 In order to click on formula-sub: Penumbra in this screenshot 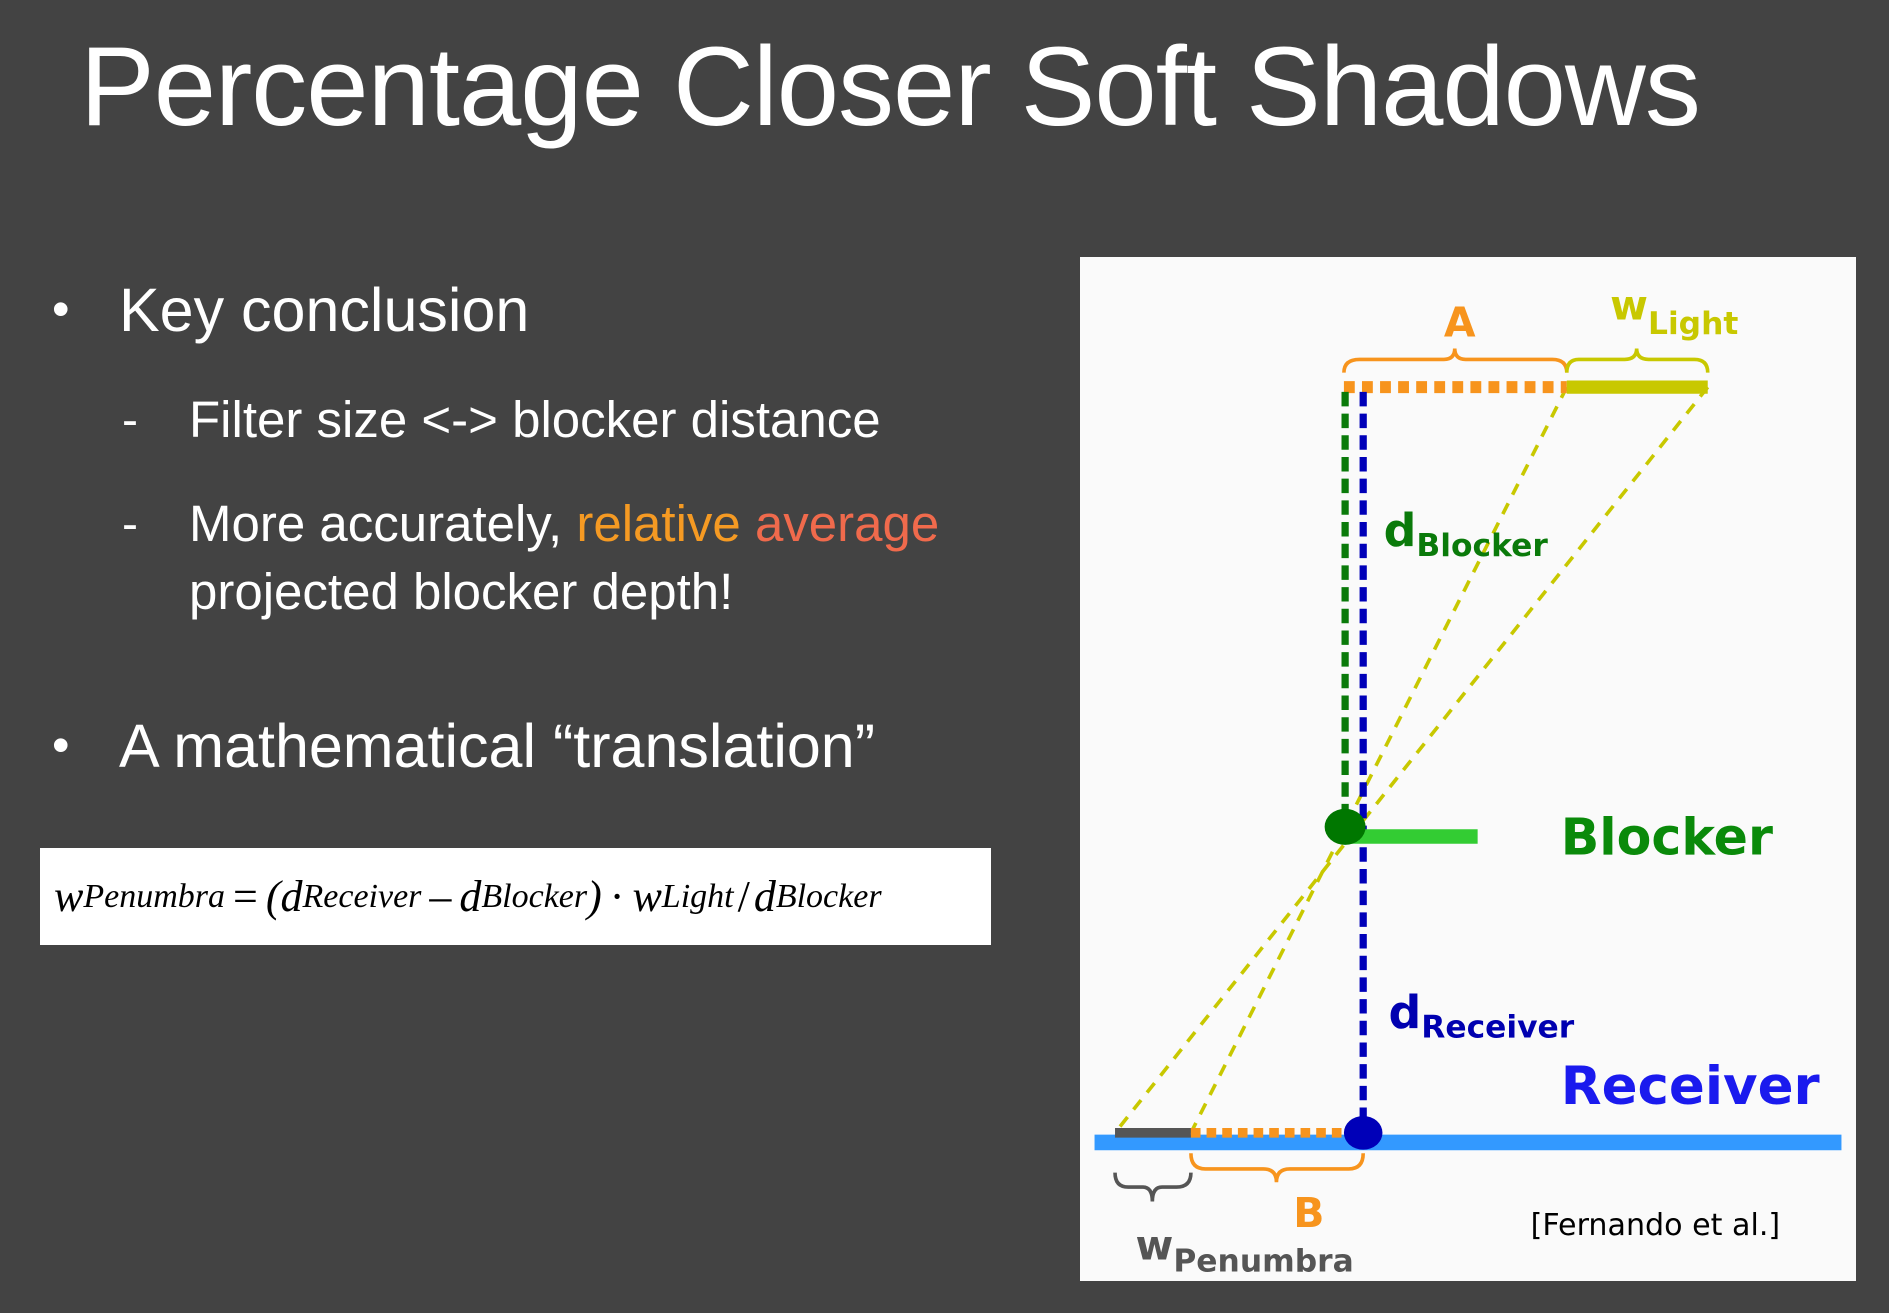, I will do `click(154, 896)`.